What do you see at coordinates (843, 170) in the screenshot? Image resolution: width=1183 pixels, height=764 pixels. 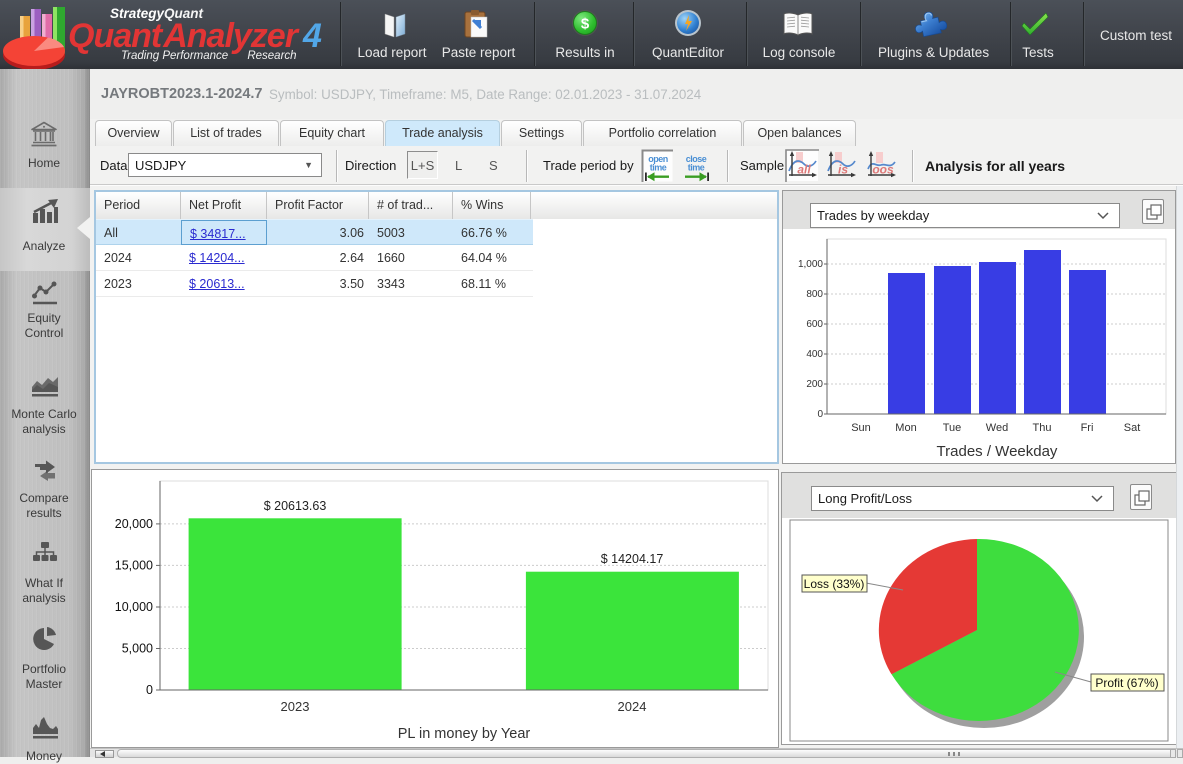 I see `svg-text: is` at bounding box center [843, 170].